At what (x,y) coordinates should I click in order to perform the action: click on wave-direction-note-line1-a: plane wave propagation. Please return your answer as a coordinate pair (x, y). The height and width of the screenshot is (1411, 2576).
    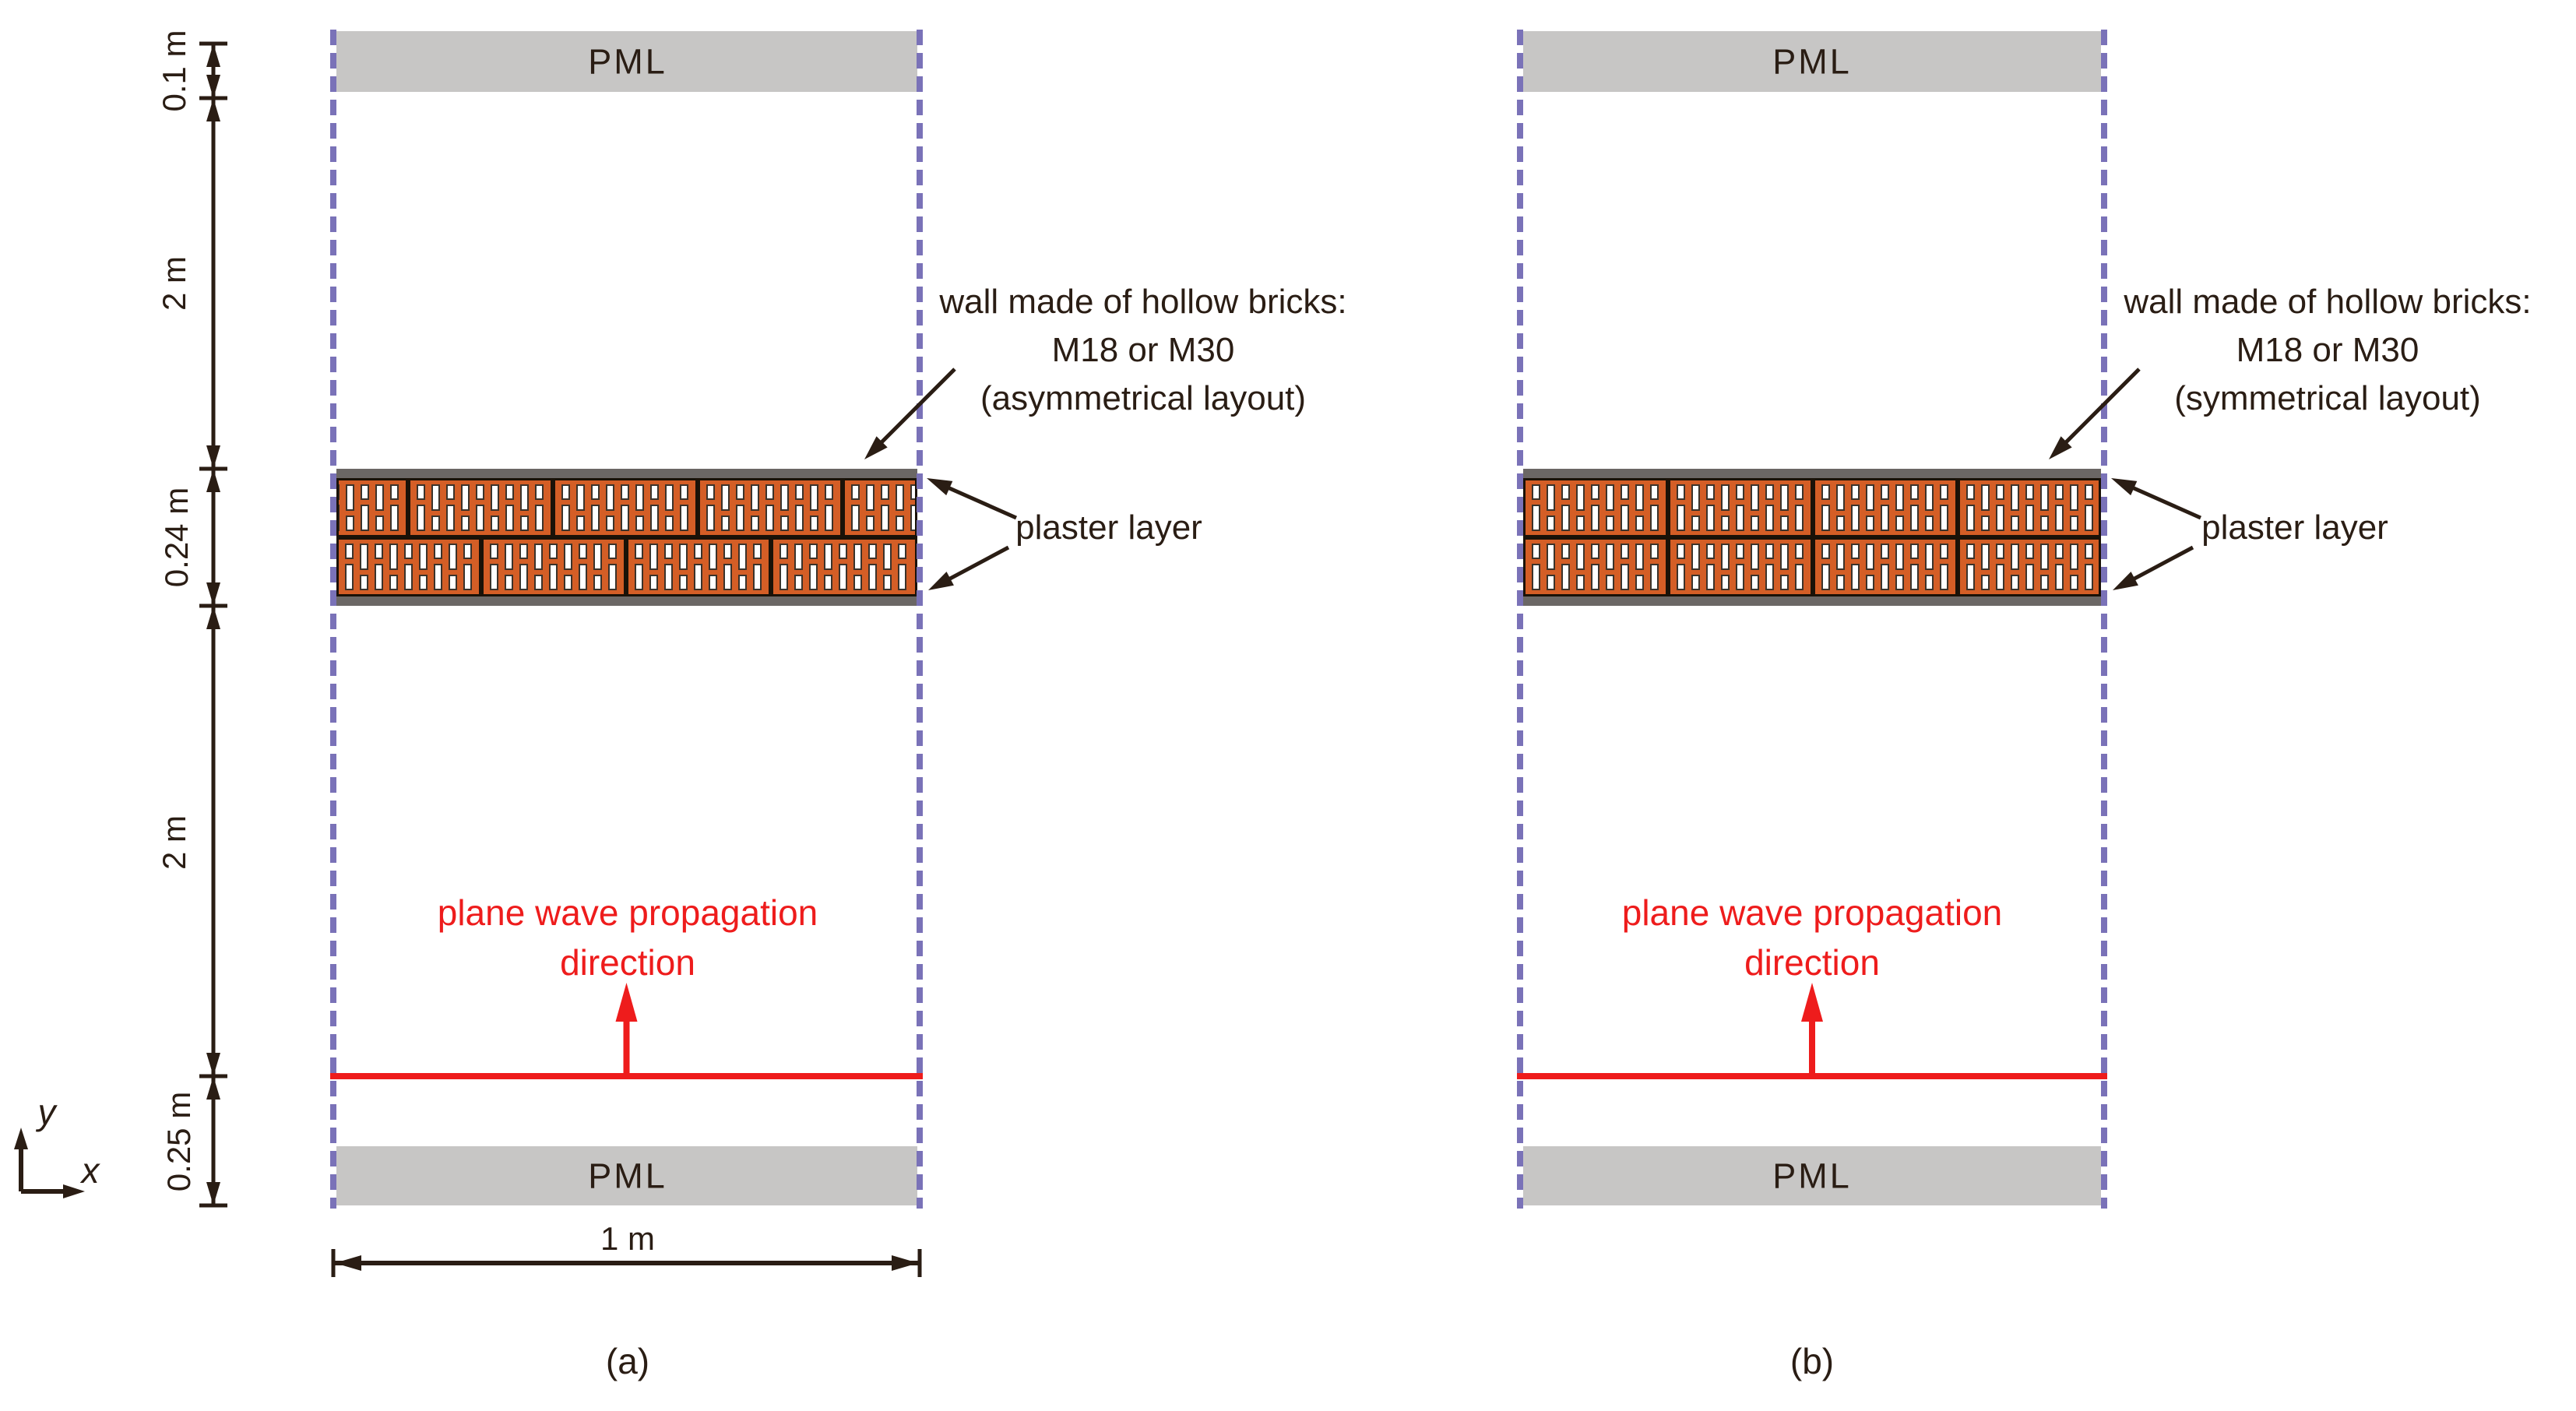
    Looking at the image, I should click on (627, 912).